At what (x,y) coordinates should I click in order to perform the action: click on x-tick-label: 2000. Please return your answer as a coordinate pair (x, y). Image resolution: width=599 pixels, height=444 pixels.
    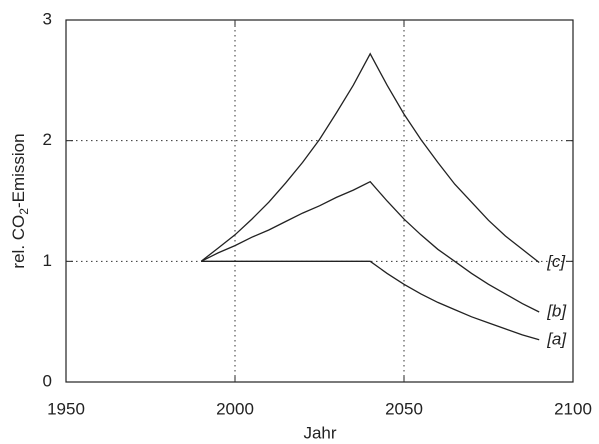
    Looking at the image, I should click on (235, 408).